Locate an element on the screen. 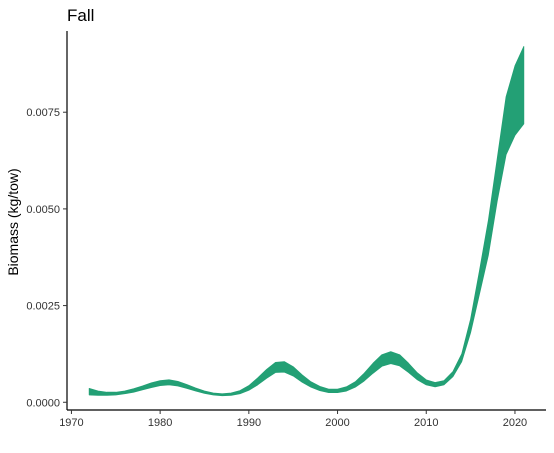 This screenshot has width=554, height=453. y-tick-label: 0.0050 is located at coordinates (43, 210).